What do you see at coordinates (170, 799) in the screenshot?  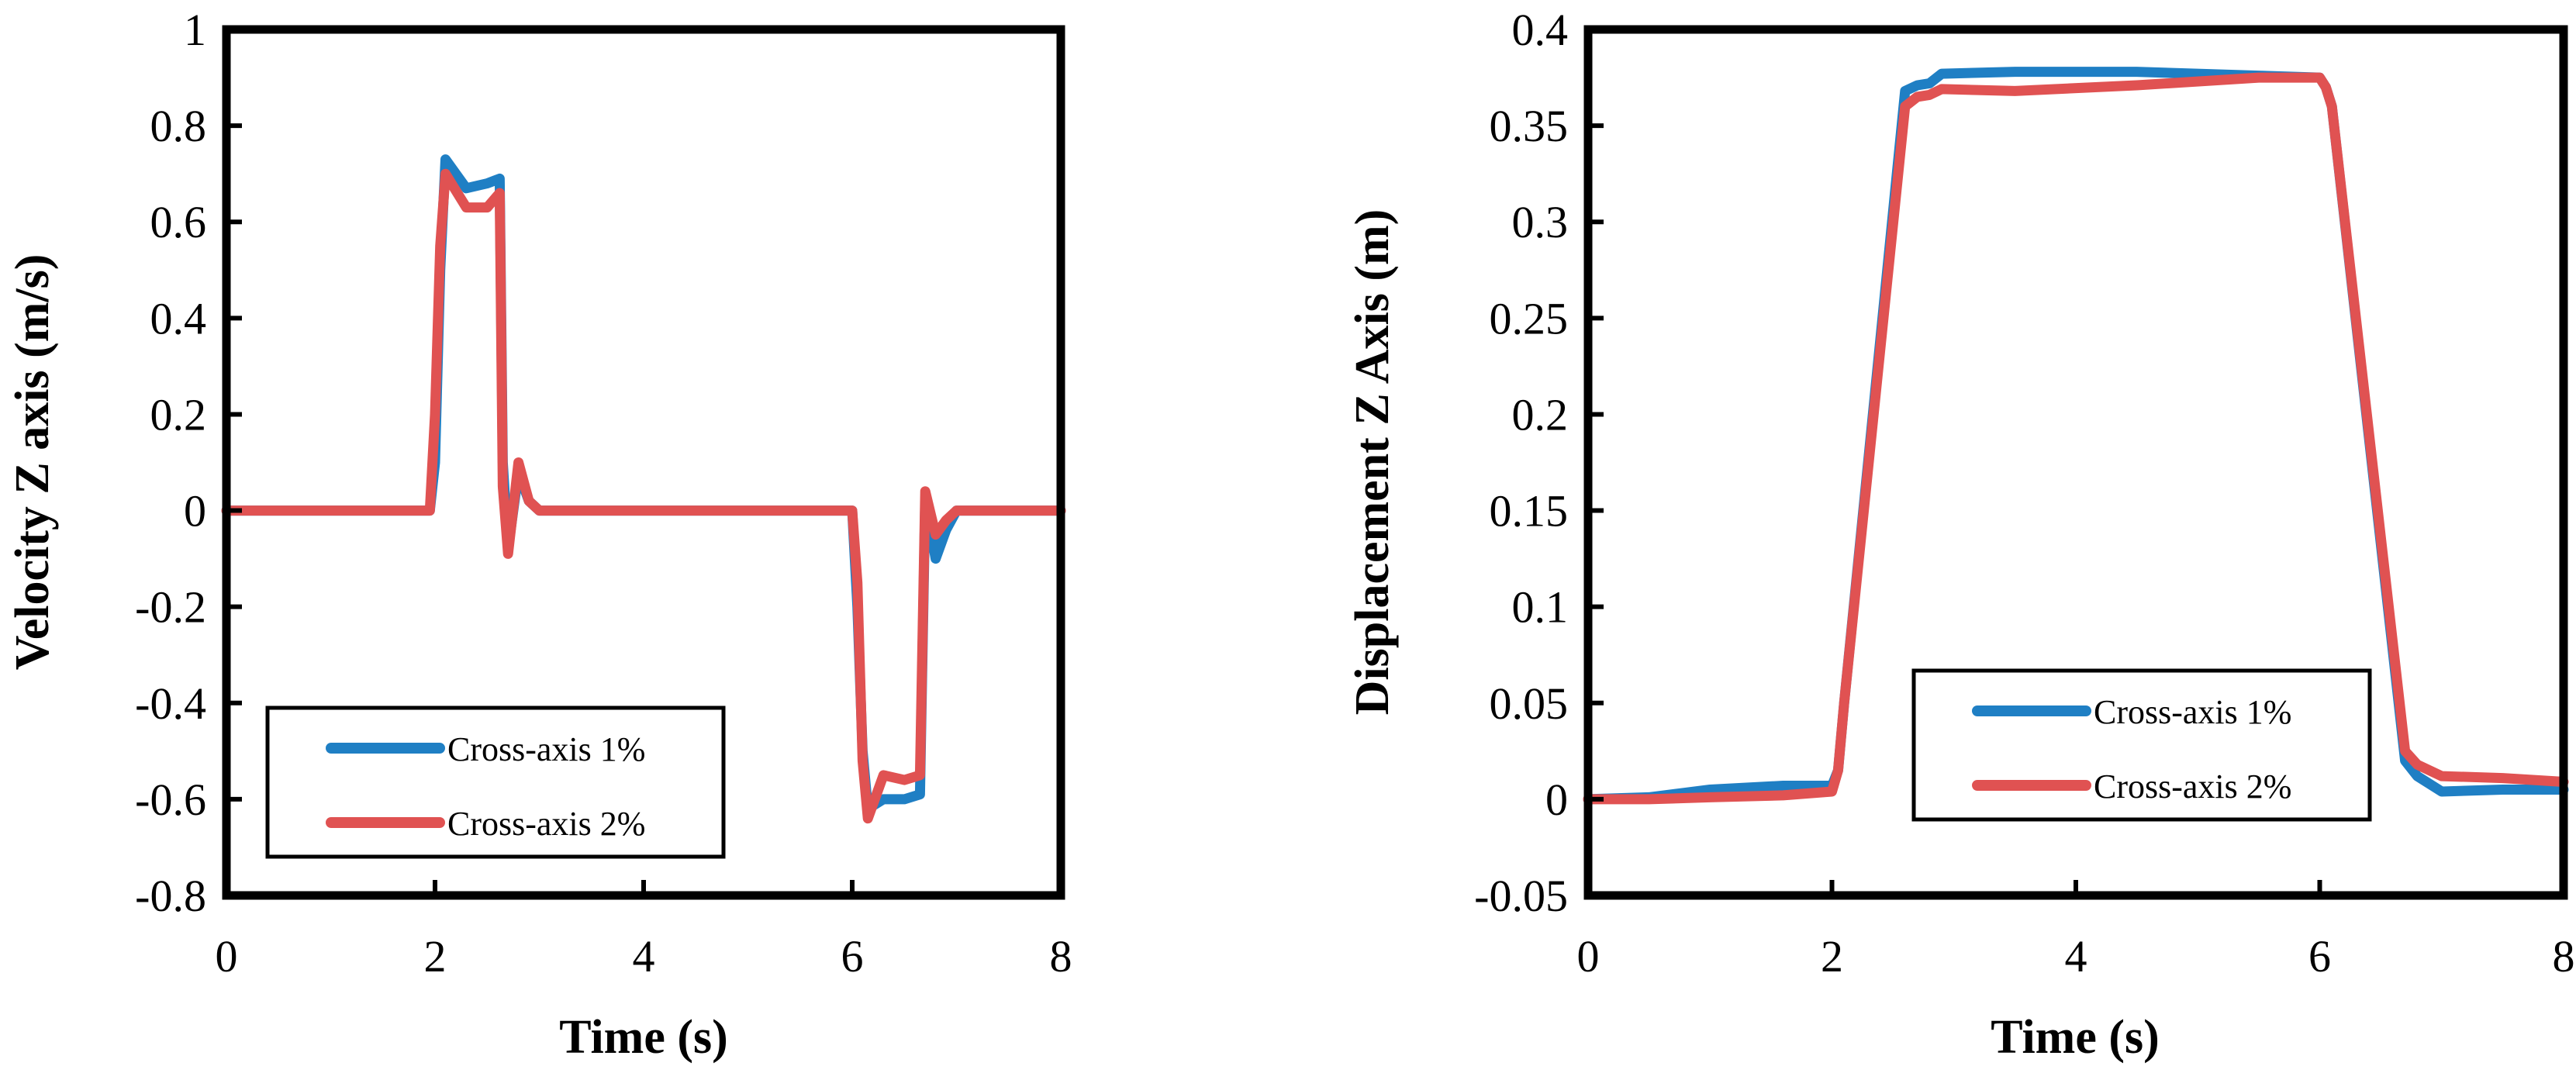 I see `y-tick-label: -0.6` at bounding box center [170, 799].